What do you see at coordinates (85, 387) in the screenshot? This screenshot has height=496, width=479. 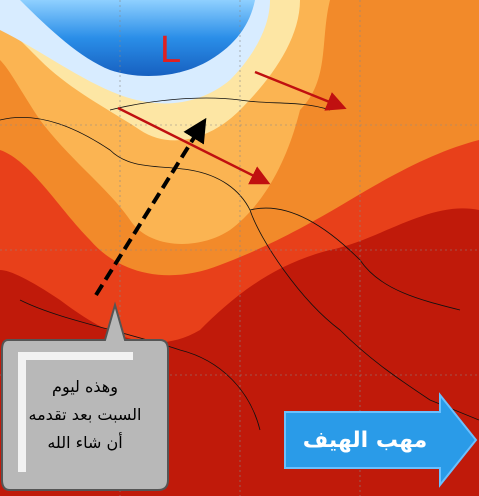 I see `callout-line: وهذه ليوم` at bounding box center [85, 387].